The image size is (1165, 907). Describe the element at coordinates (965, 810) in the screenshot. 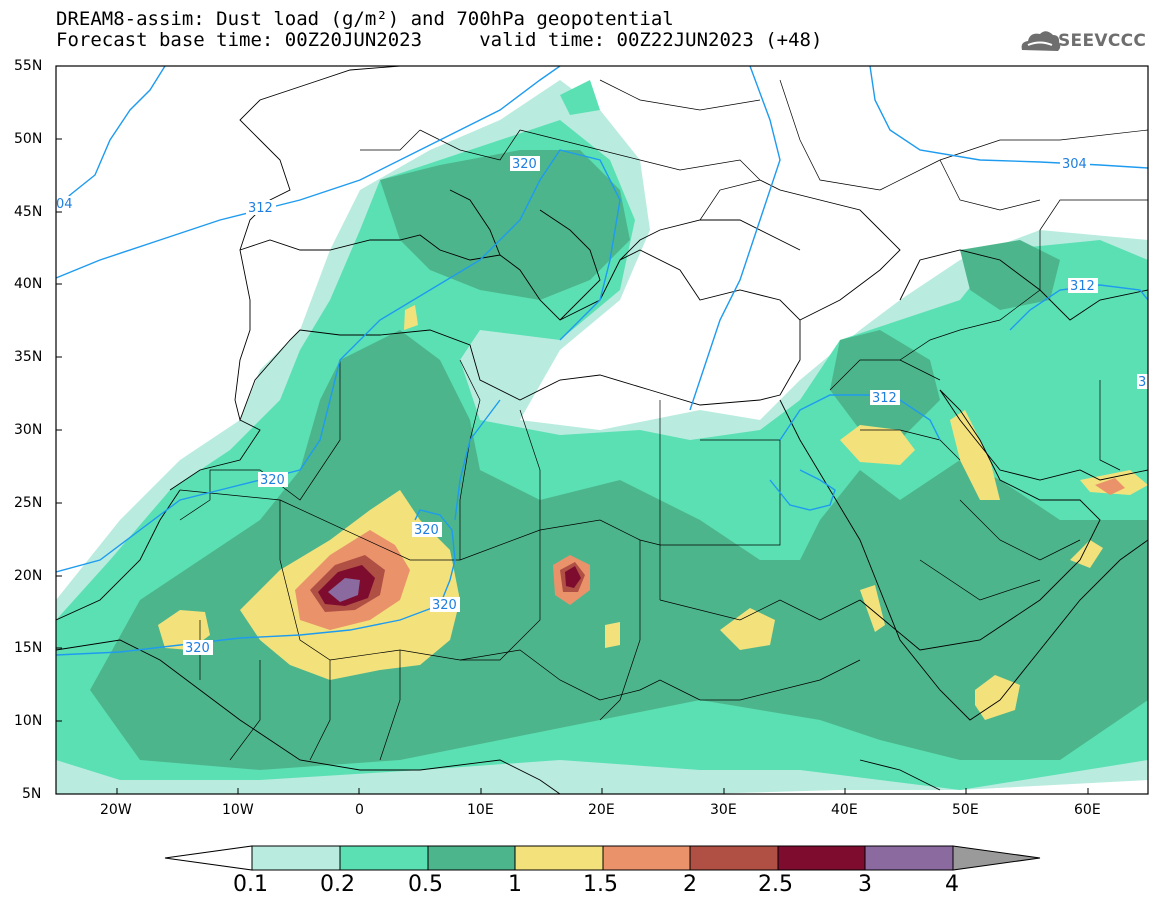

I see `lon-label: 50E` at that location.